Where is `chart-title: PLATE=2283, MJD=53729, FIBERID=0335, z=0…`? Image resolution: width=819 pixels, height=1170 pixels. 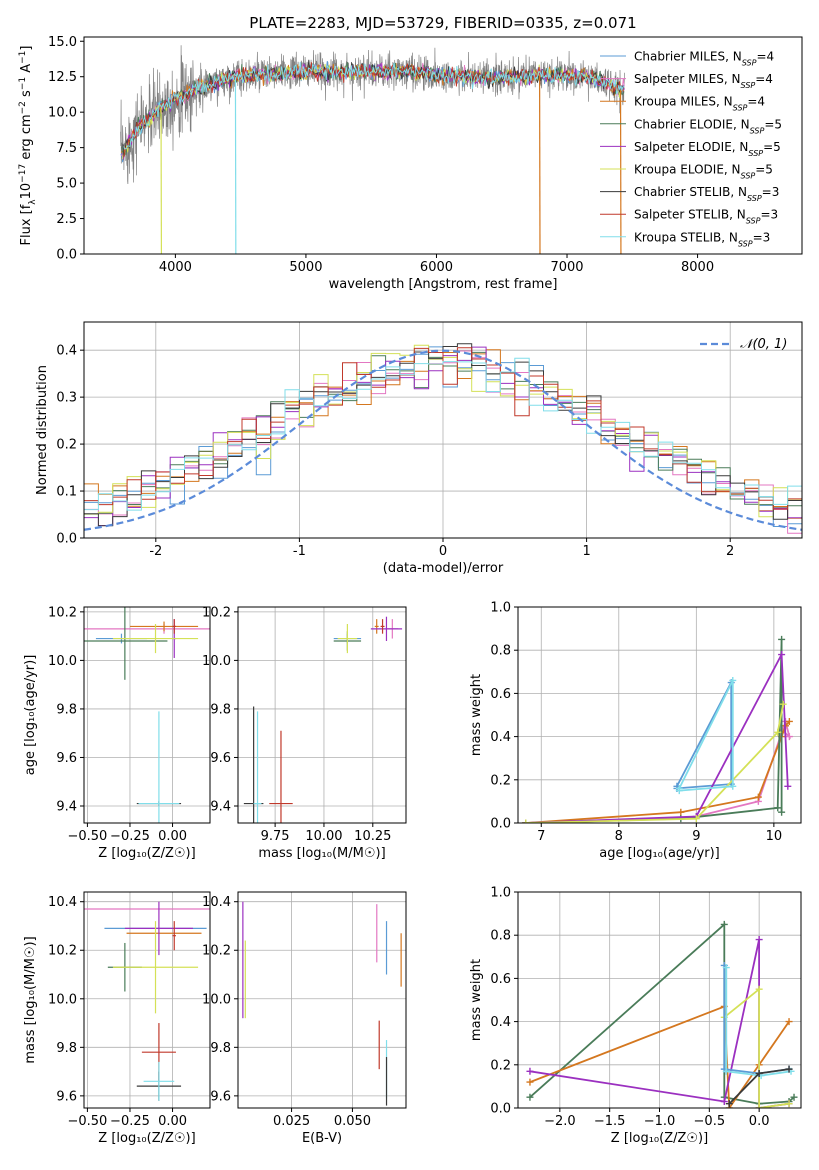 chart-title: PLATE=2283, MJD=53729, FIBERID=0335, z=0… is located at coordinates (442, 23).